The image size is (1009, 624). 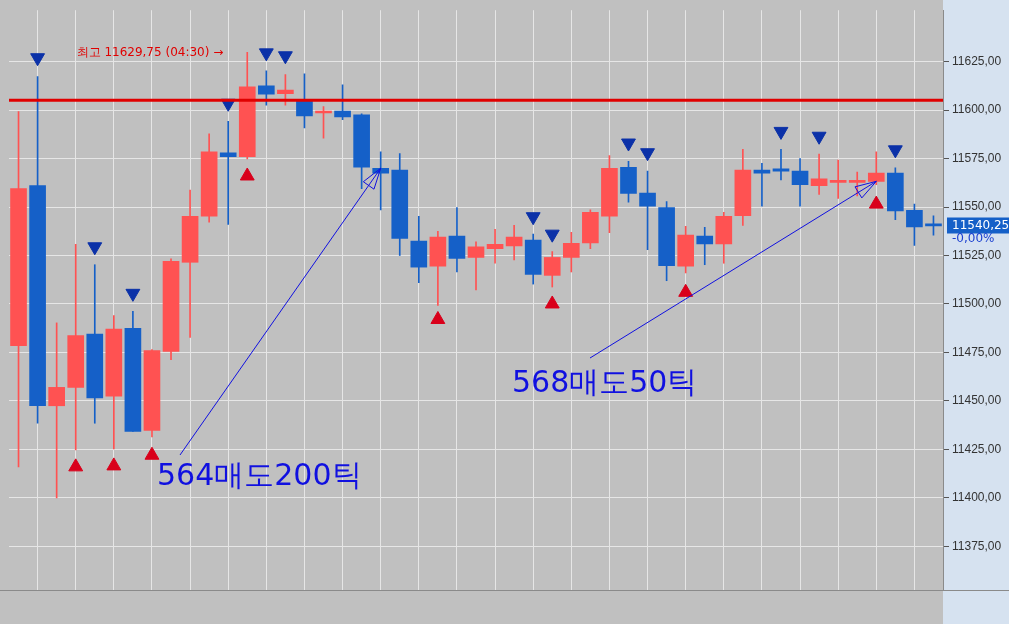 What do you see at coordinates (973, 237) in the screenshot?
I see `text: -0,00%` at bounding box center [973, 237].